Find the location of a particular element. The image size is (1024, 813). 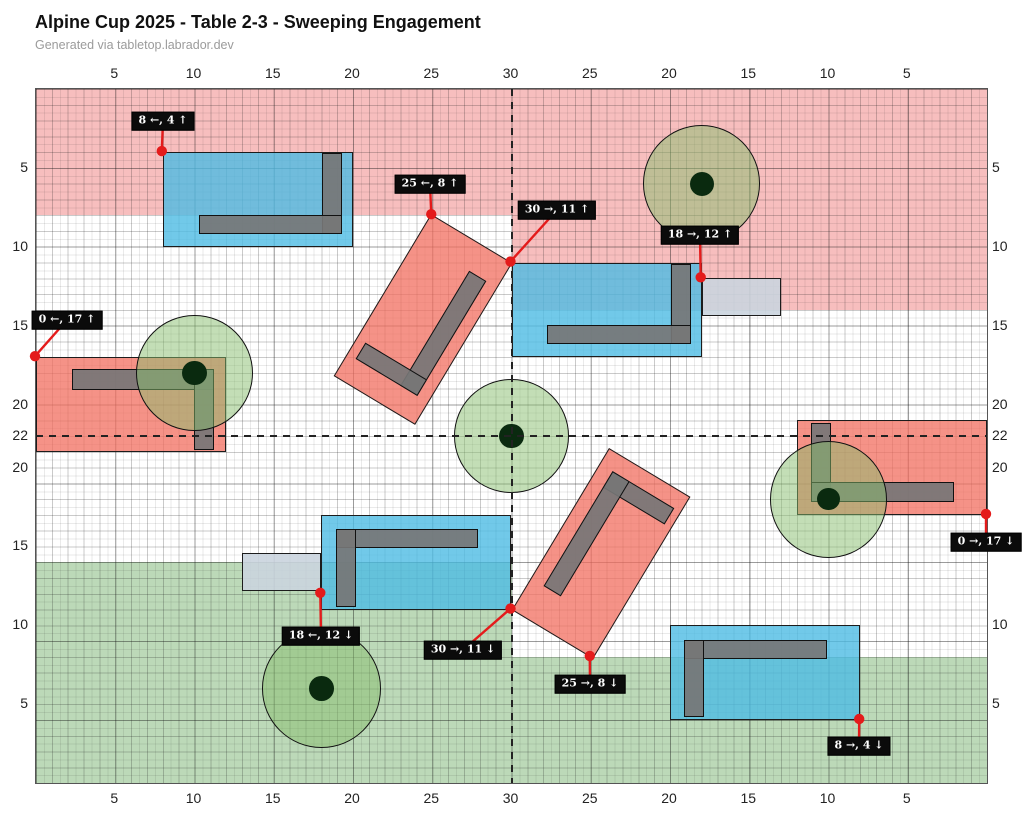

callout-chip: 25 ←, 8 ↑ is located at coordinates (430, 184).